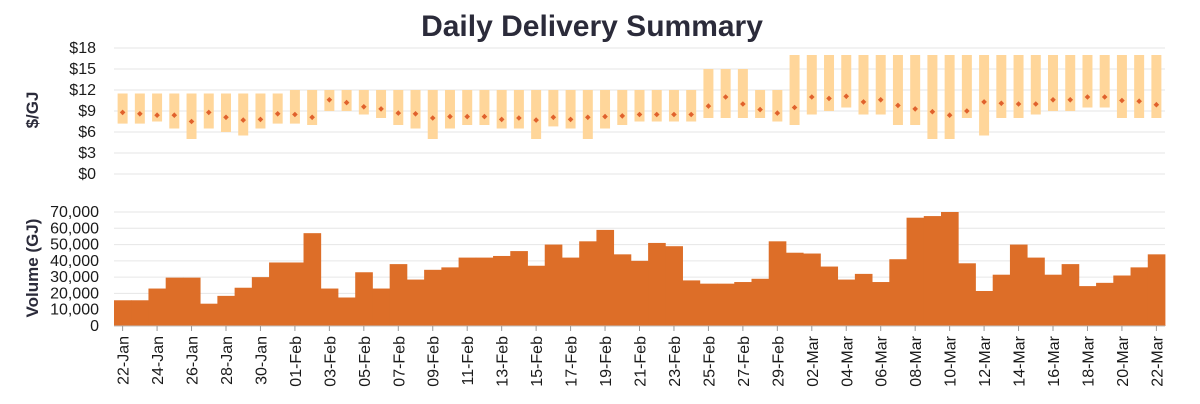 This screenshot has width=1200, height=404. Describe the element at coordinates (592, 26) in the screenshot. I see `chart-title: Daily Delivery Summary` at that location.